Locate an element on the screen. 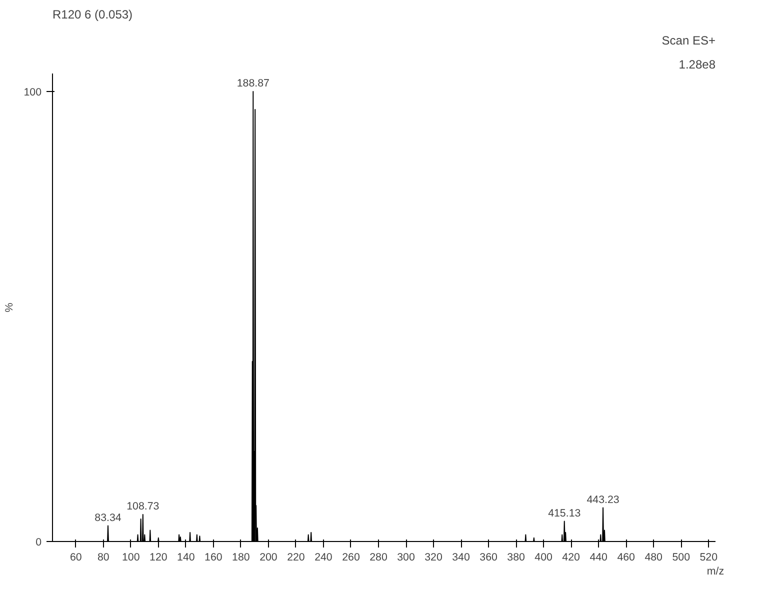  x-tick-label: 300 is located at coordinates (406, 558).